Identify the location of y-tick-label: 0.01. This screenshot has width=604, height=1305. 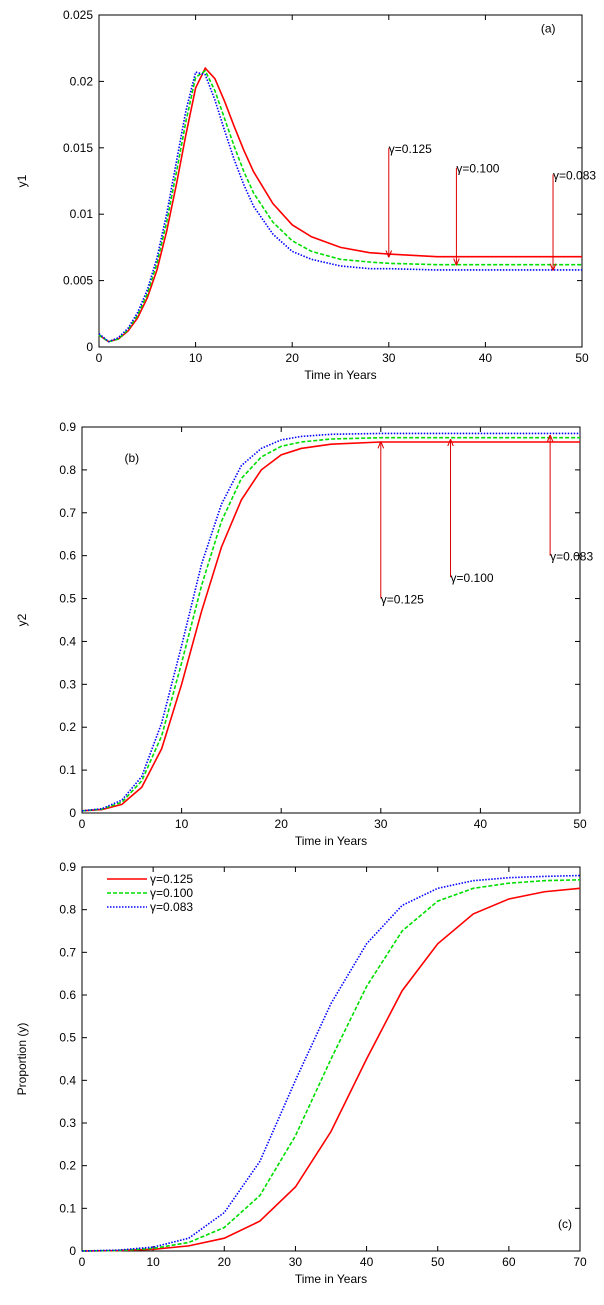
(82, 214).